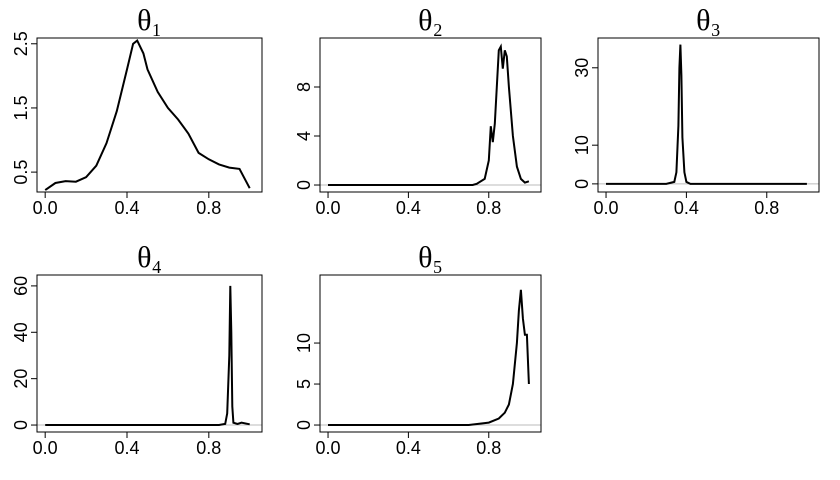 The image size is (840, 480). I want to click on y-tick-label: 20, so click(21, 379).